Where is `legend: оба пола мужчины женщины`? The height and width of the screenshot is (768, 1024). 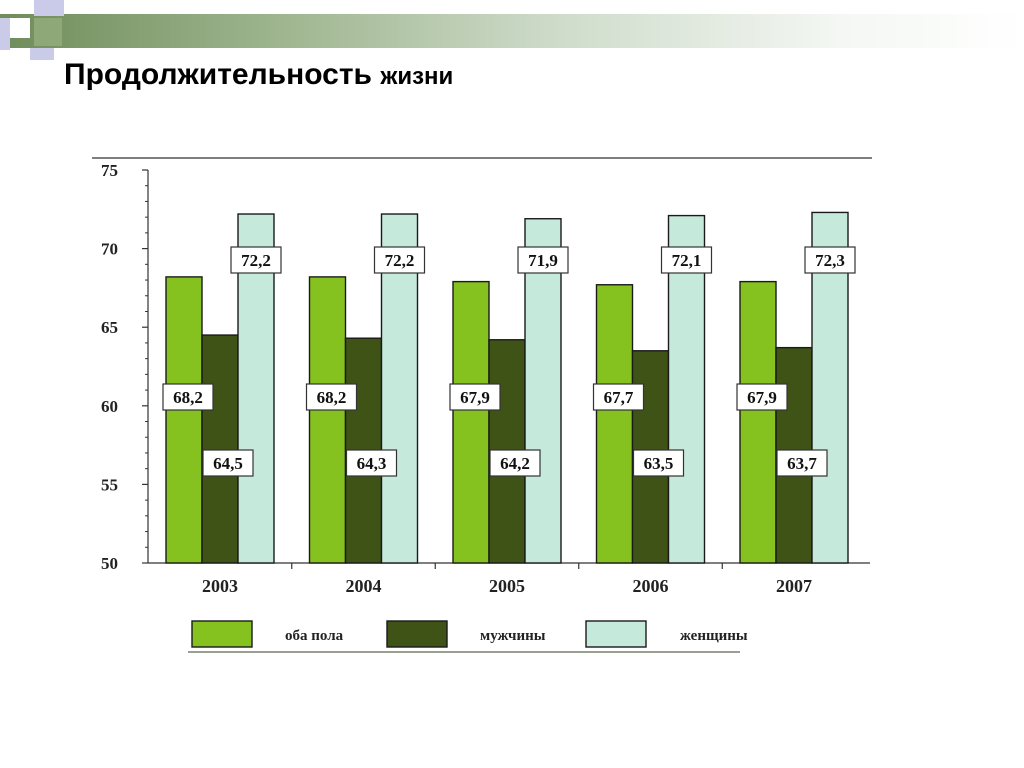
legend: оба пола мужчины женщины is located at coordinates (468, 636).